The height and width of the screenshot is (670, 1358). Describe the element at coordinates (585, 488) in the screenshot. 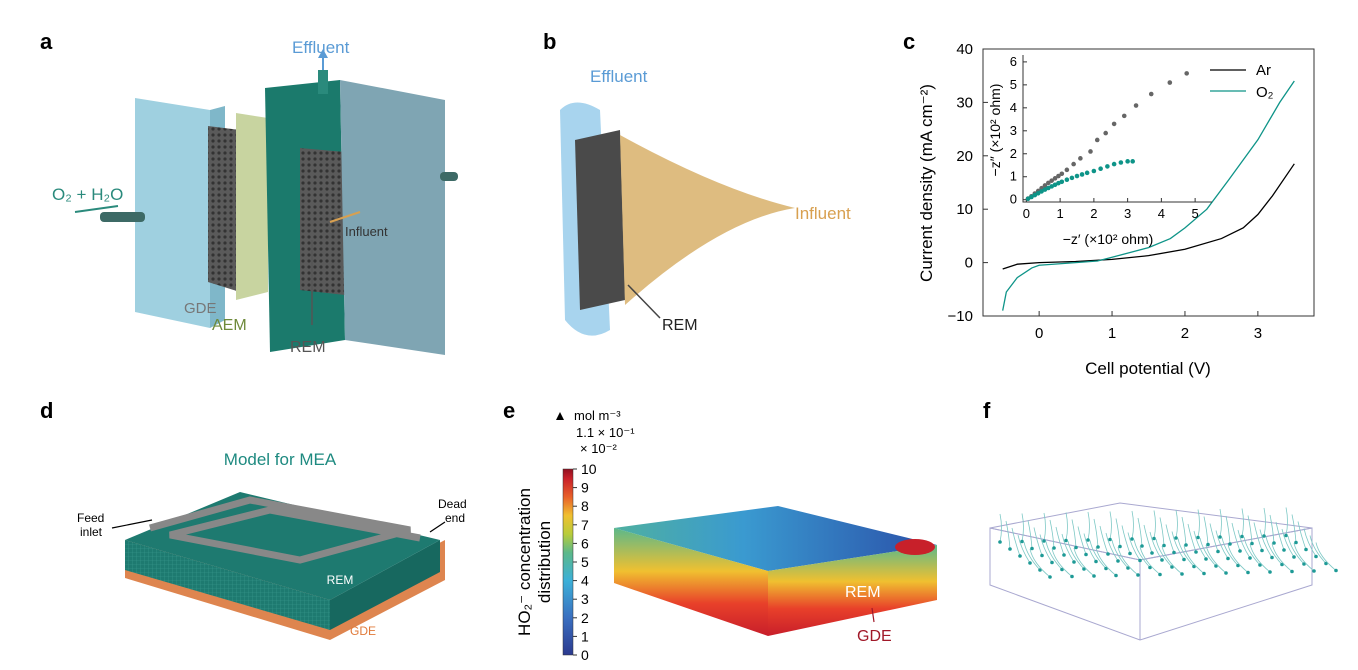

I see `colorbar-tick-label: 9` at that location.